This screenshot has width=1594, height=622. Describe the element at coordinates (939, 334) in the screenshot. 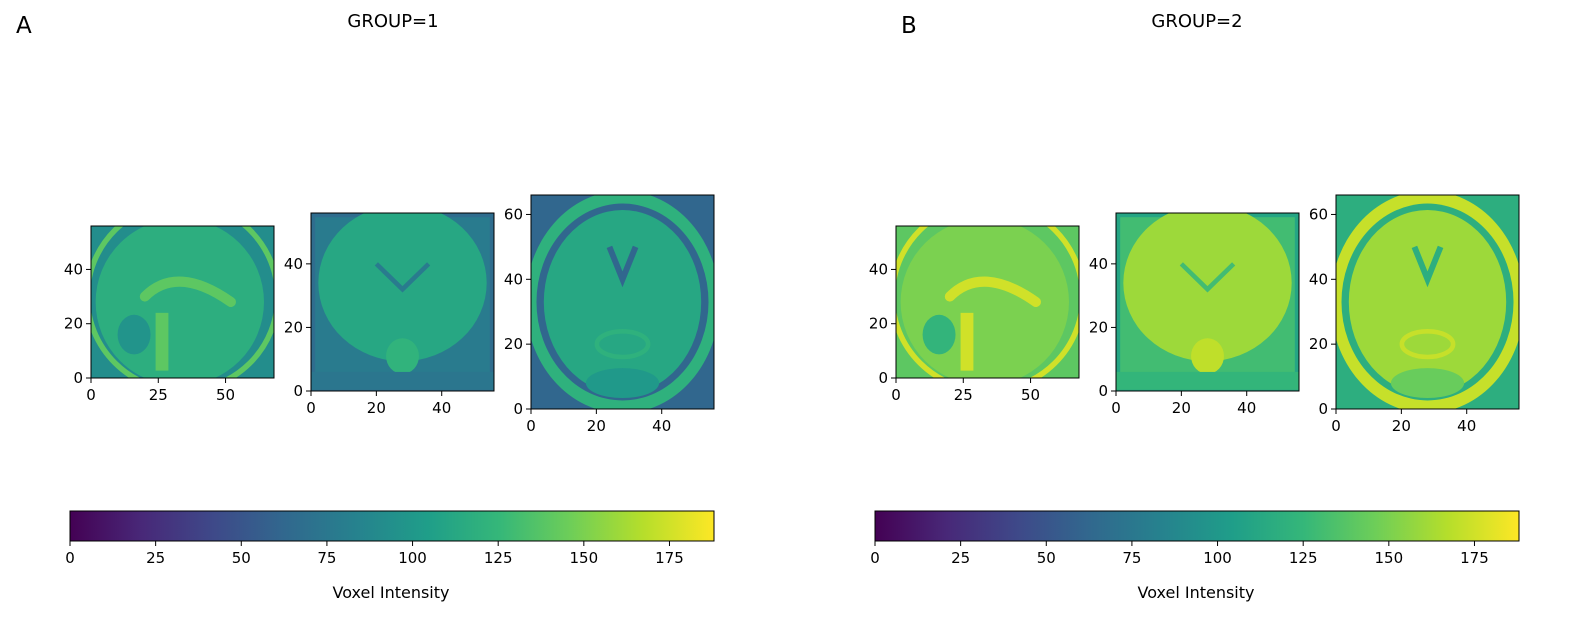

I see `cerebellum` at that location.